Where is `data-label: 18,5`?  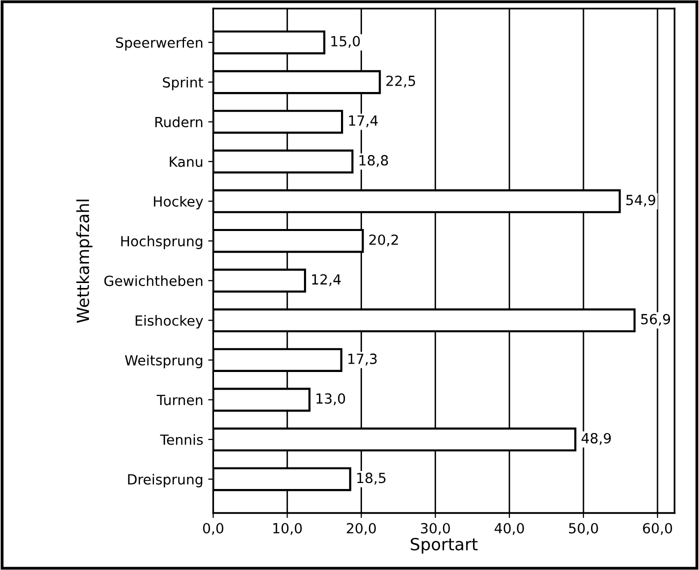 data-label: 18,5 is located at coordinates (371, 478).